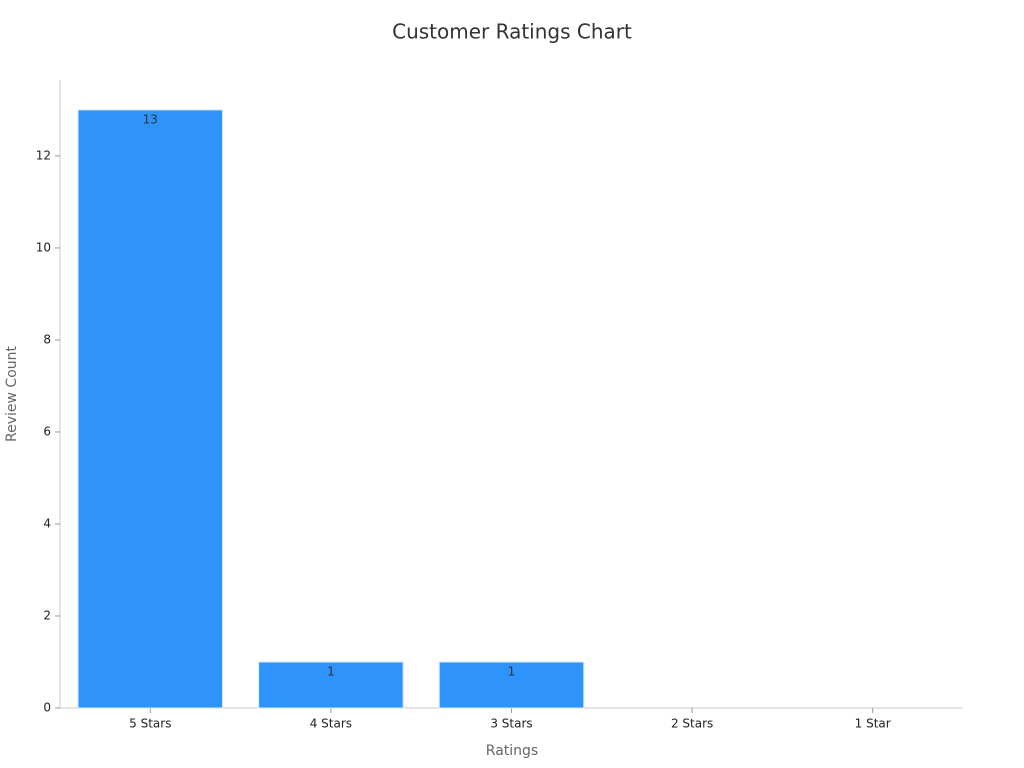 Image resolution: width=1024 pixels, height=768 pixels. I want to click on y-tick-label: 10, so click(43, 247).